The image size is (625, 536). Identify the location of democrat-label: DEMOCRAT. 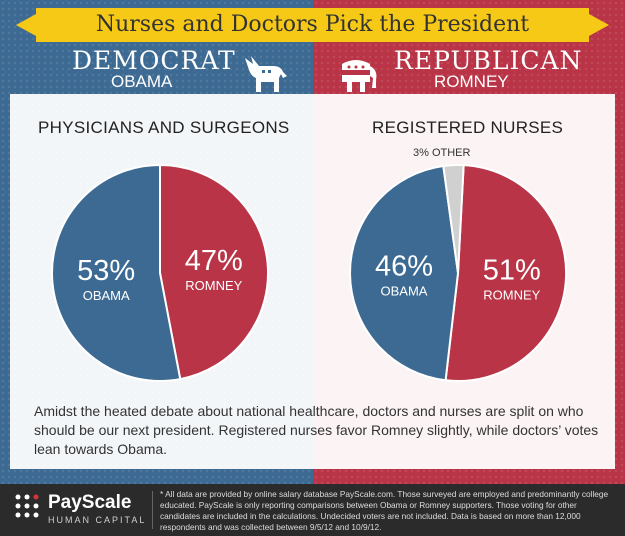
(154, 60).